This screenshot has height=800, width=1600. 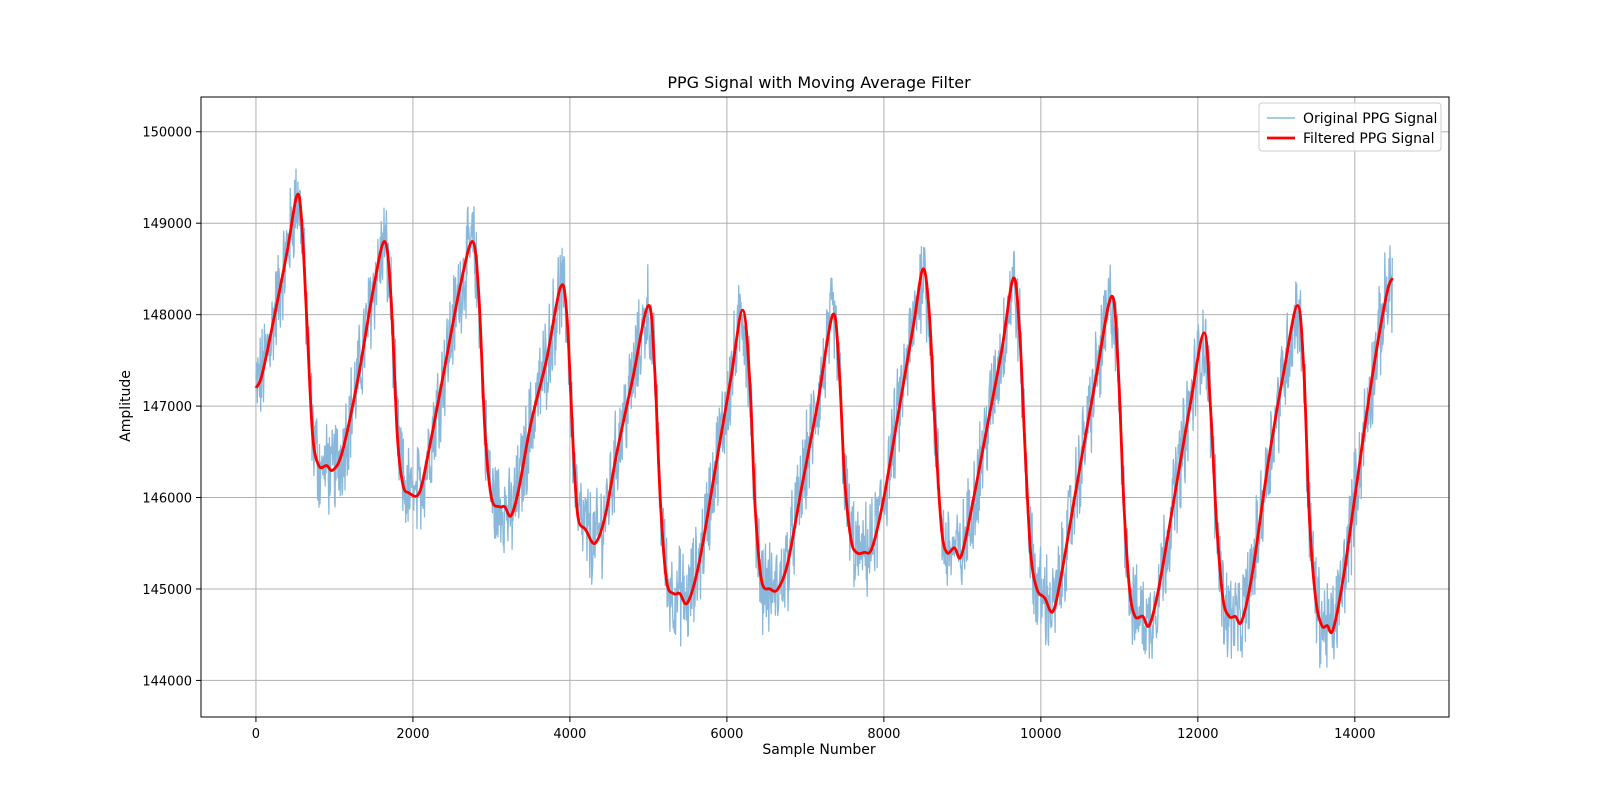 I want to click on x-tick-label: 0, so click(x=256, y=734).